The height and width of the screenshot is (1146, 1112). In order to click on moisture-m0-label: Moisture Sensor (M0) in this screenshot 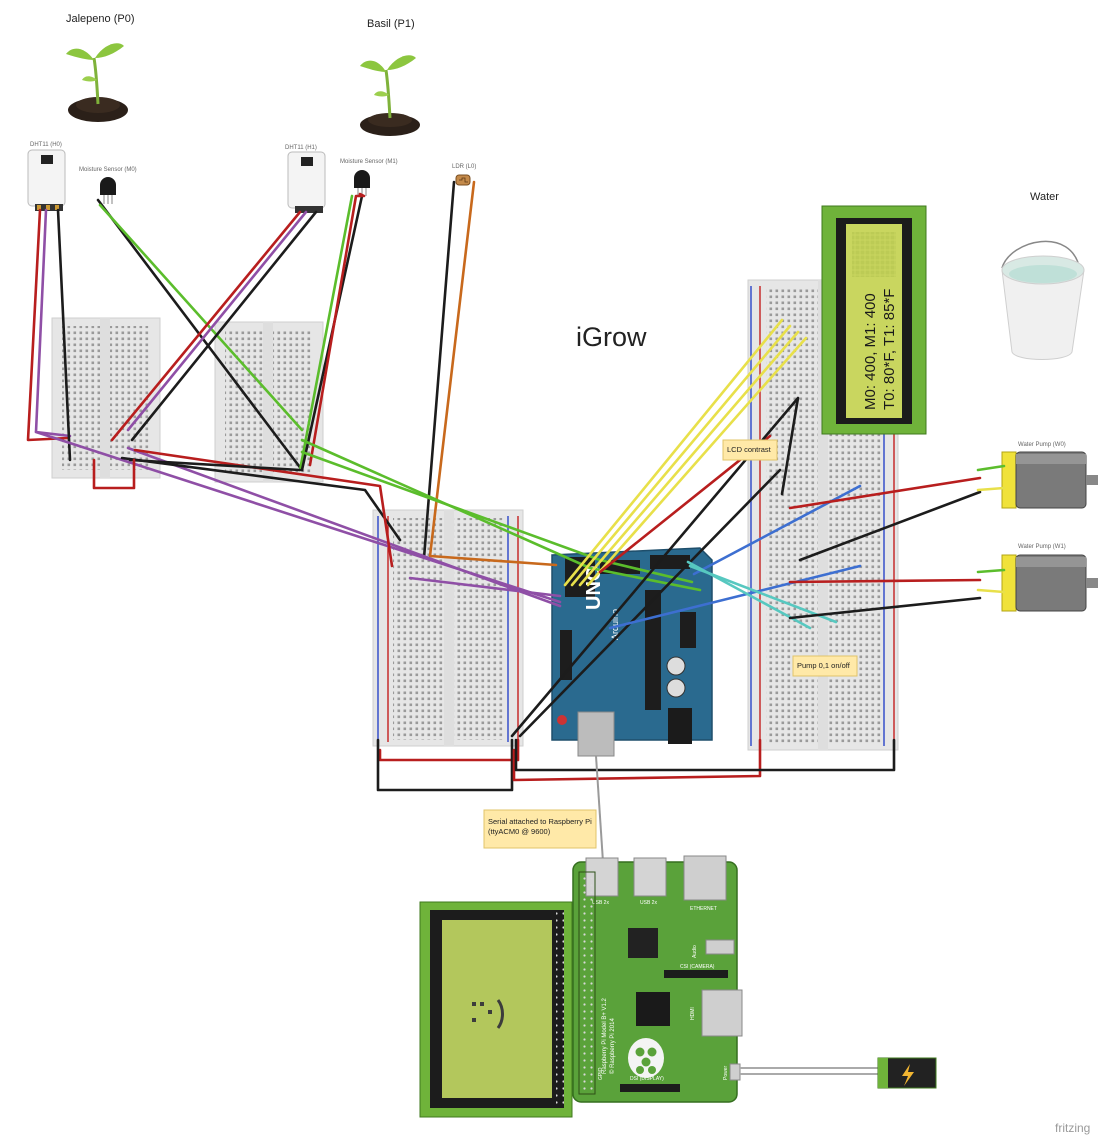, I will do `click(108, 170)`.